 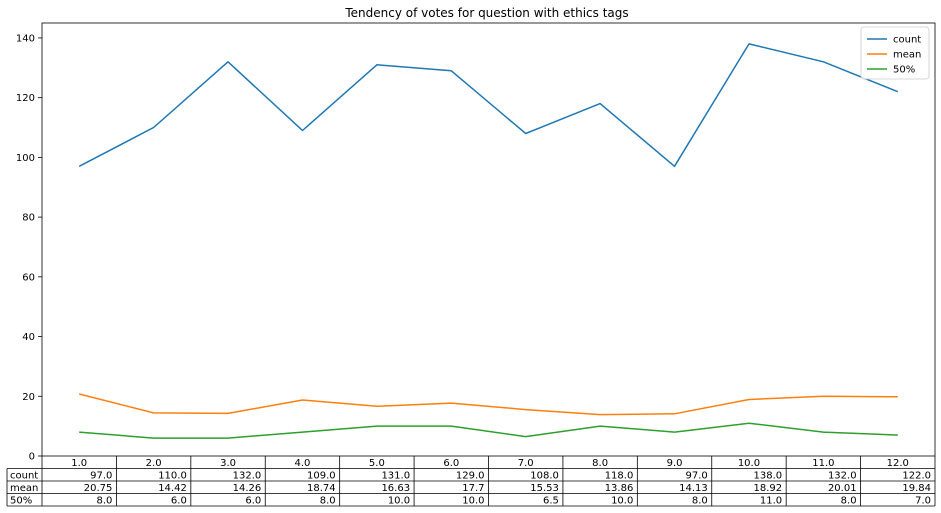 I want to click on table-cell: 19.84, so click(x=916, y=488).